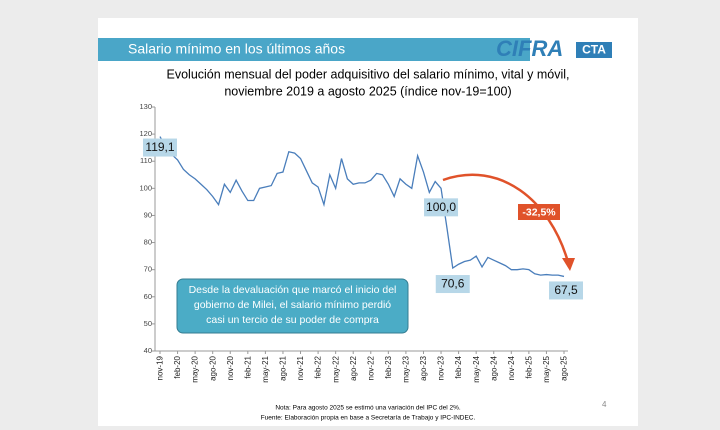  What do you see at coordinates (146, 160) in the screenshot?
I see `y-tick-label: 110` at bounding box center [146, 160].